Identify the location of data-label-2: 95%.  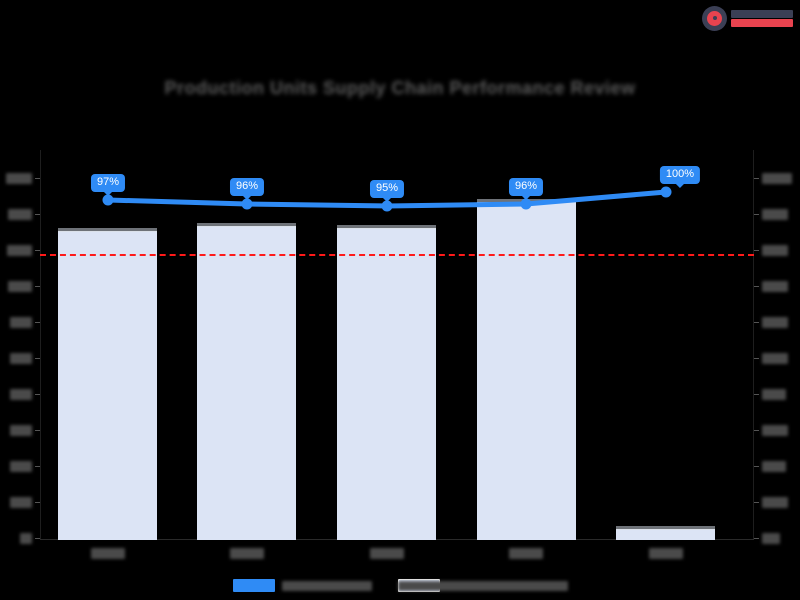
(387, 191).